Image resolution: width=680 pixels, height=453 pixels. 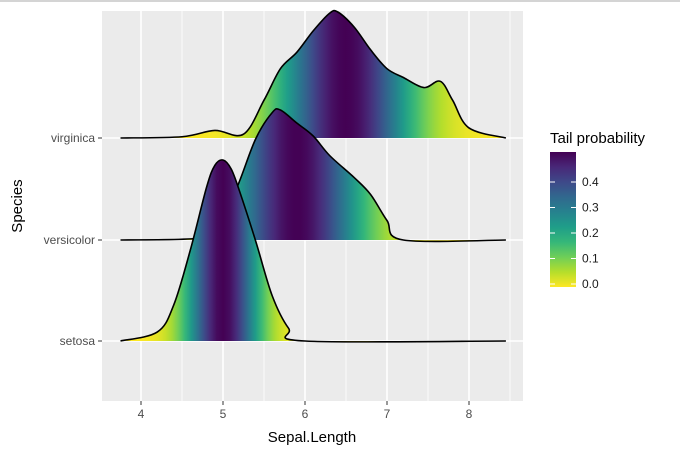 I want to click on y-axis: setosa versicolor virginica, so click(x=73, y=239).